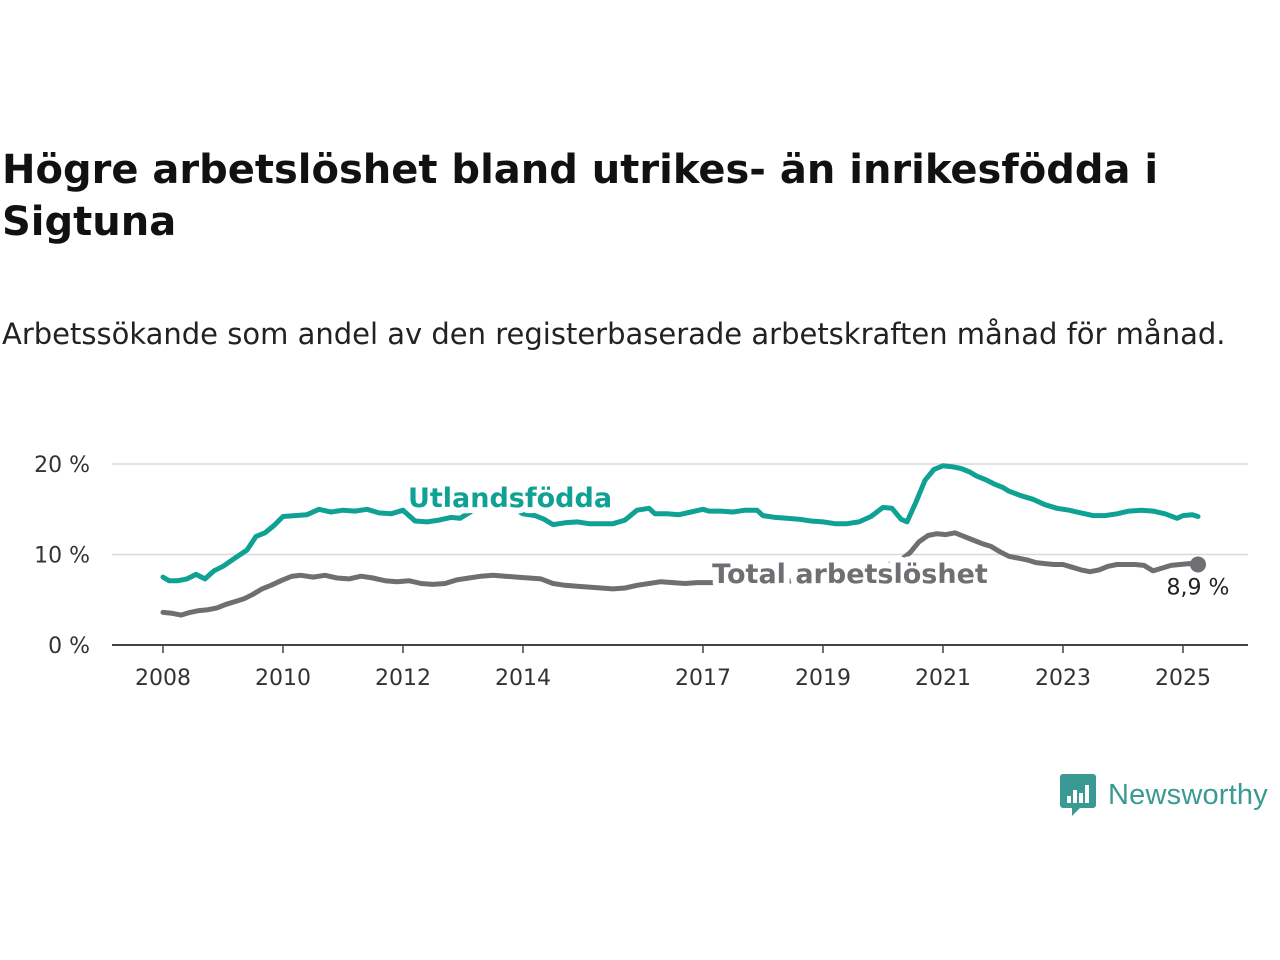  I want to click on newsworthy-logo-icon, so click(1078, 795).